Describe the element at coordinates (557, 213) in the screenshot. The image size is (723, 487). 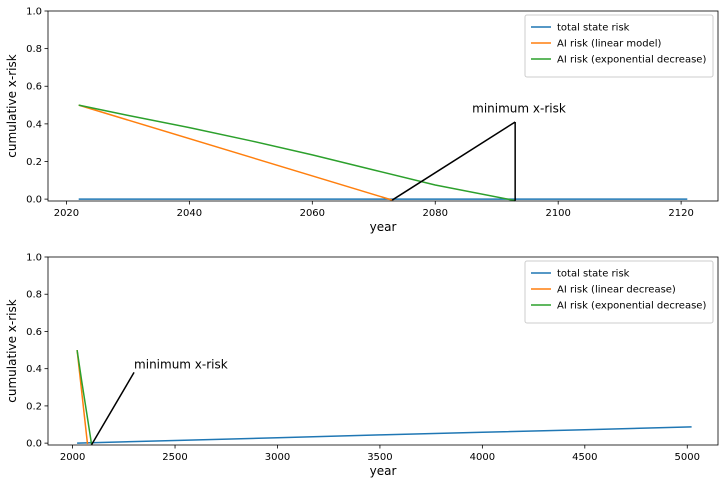
I see `x-tick-label: 2100` at that location.